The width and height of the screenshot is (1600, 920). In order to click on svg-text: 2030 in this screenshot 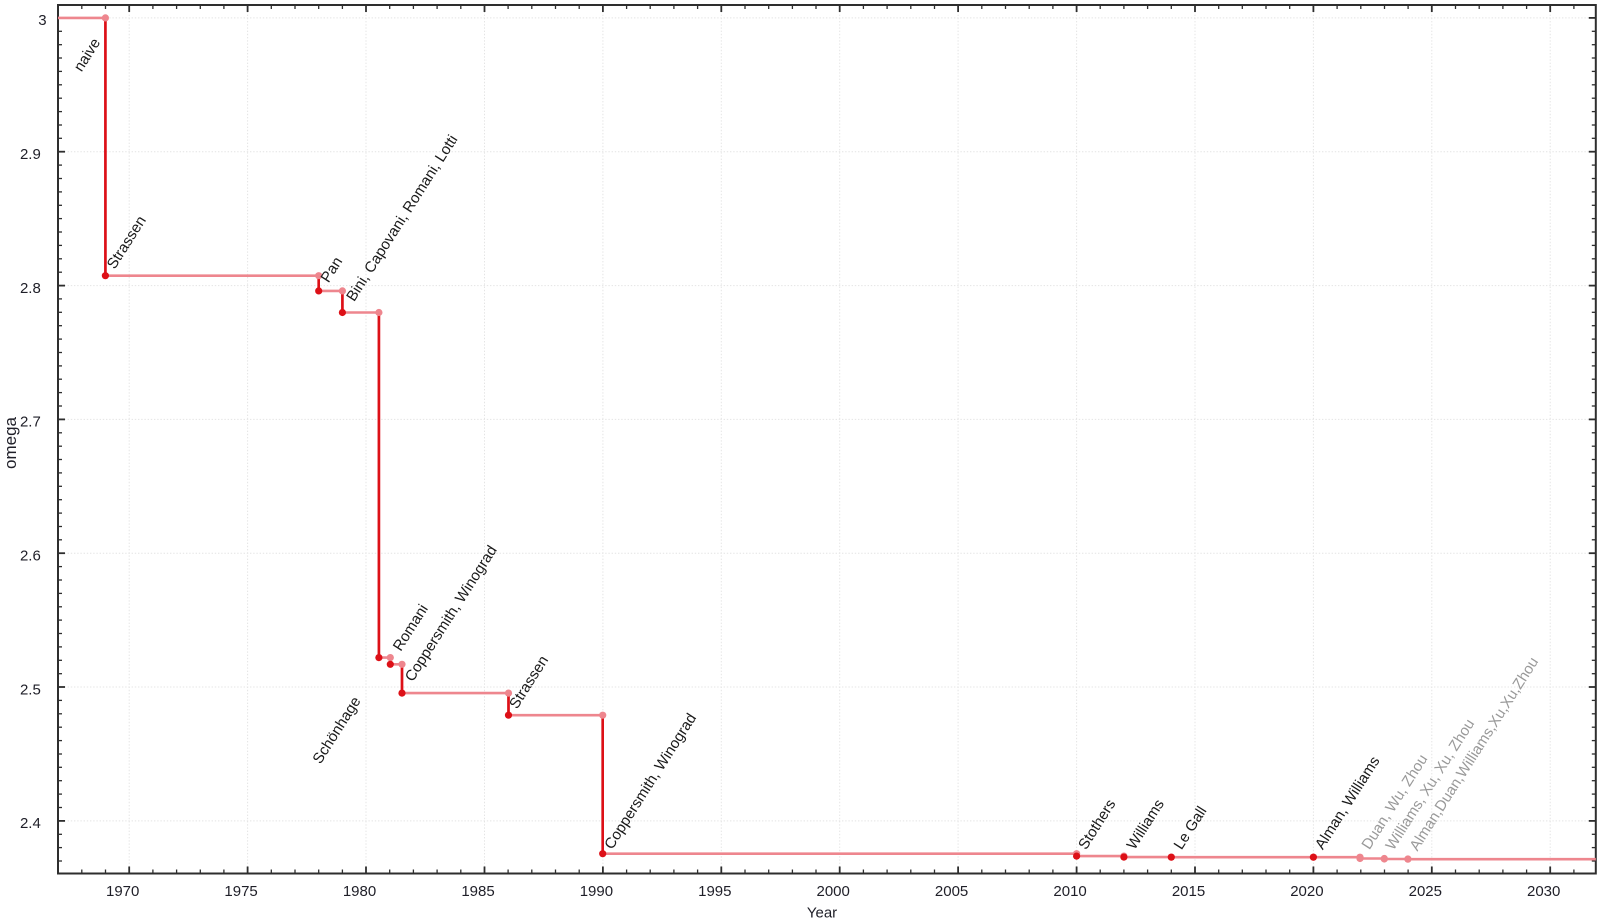, I will do `click(1543, 891)`.